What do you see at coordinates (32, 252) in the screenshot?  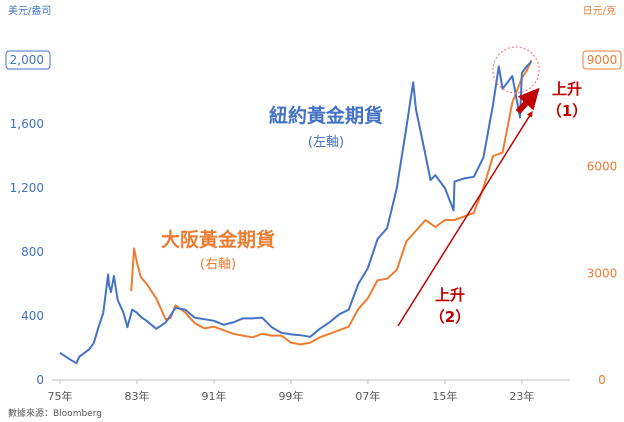 I see `left-tick-label: 800` at bounding box center [32, 252].